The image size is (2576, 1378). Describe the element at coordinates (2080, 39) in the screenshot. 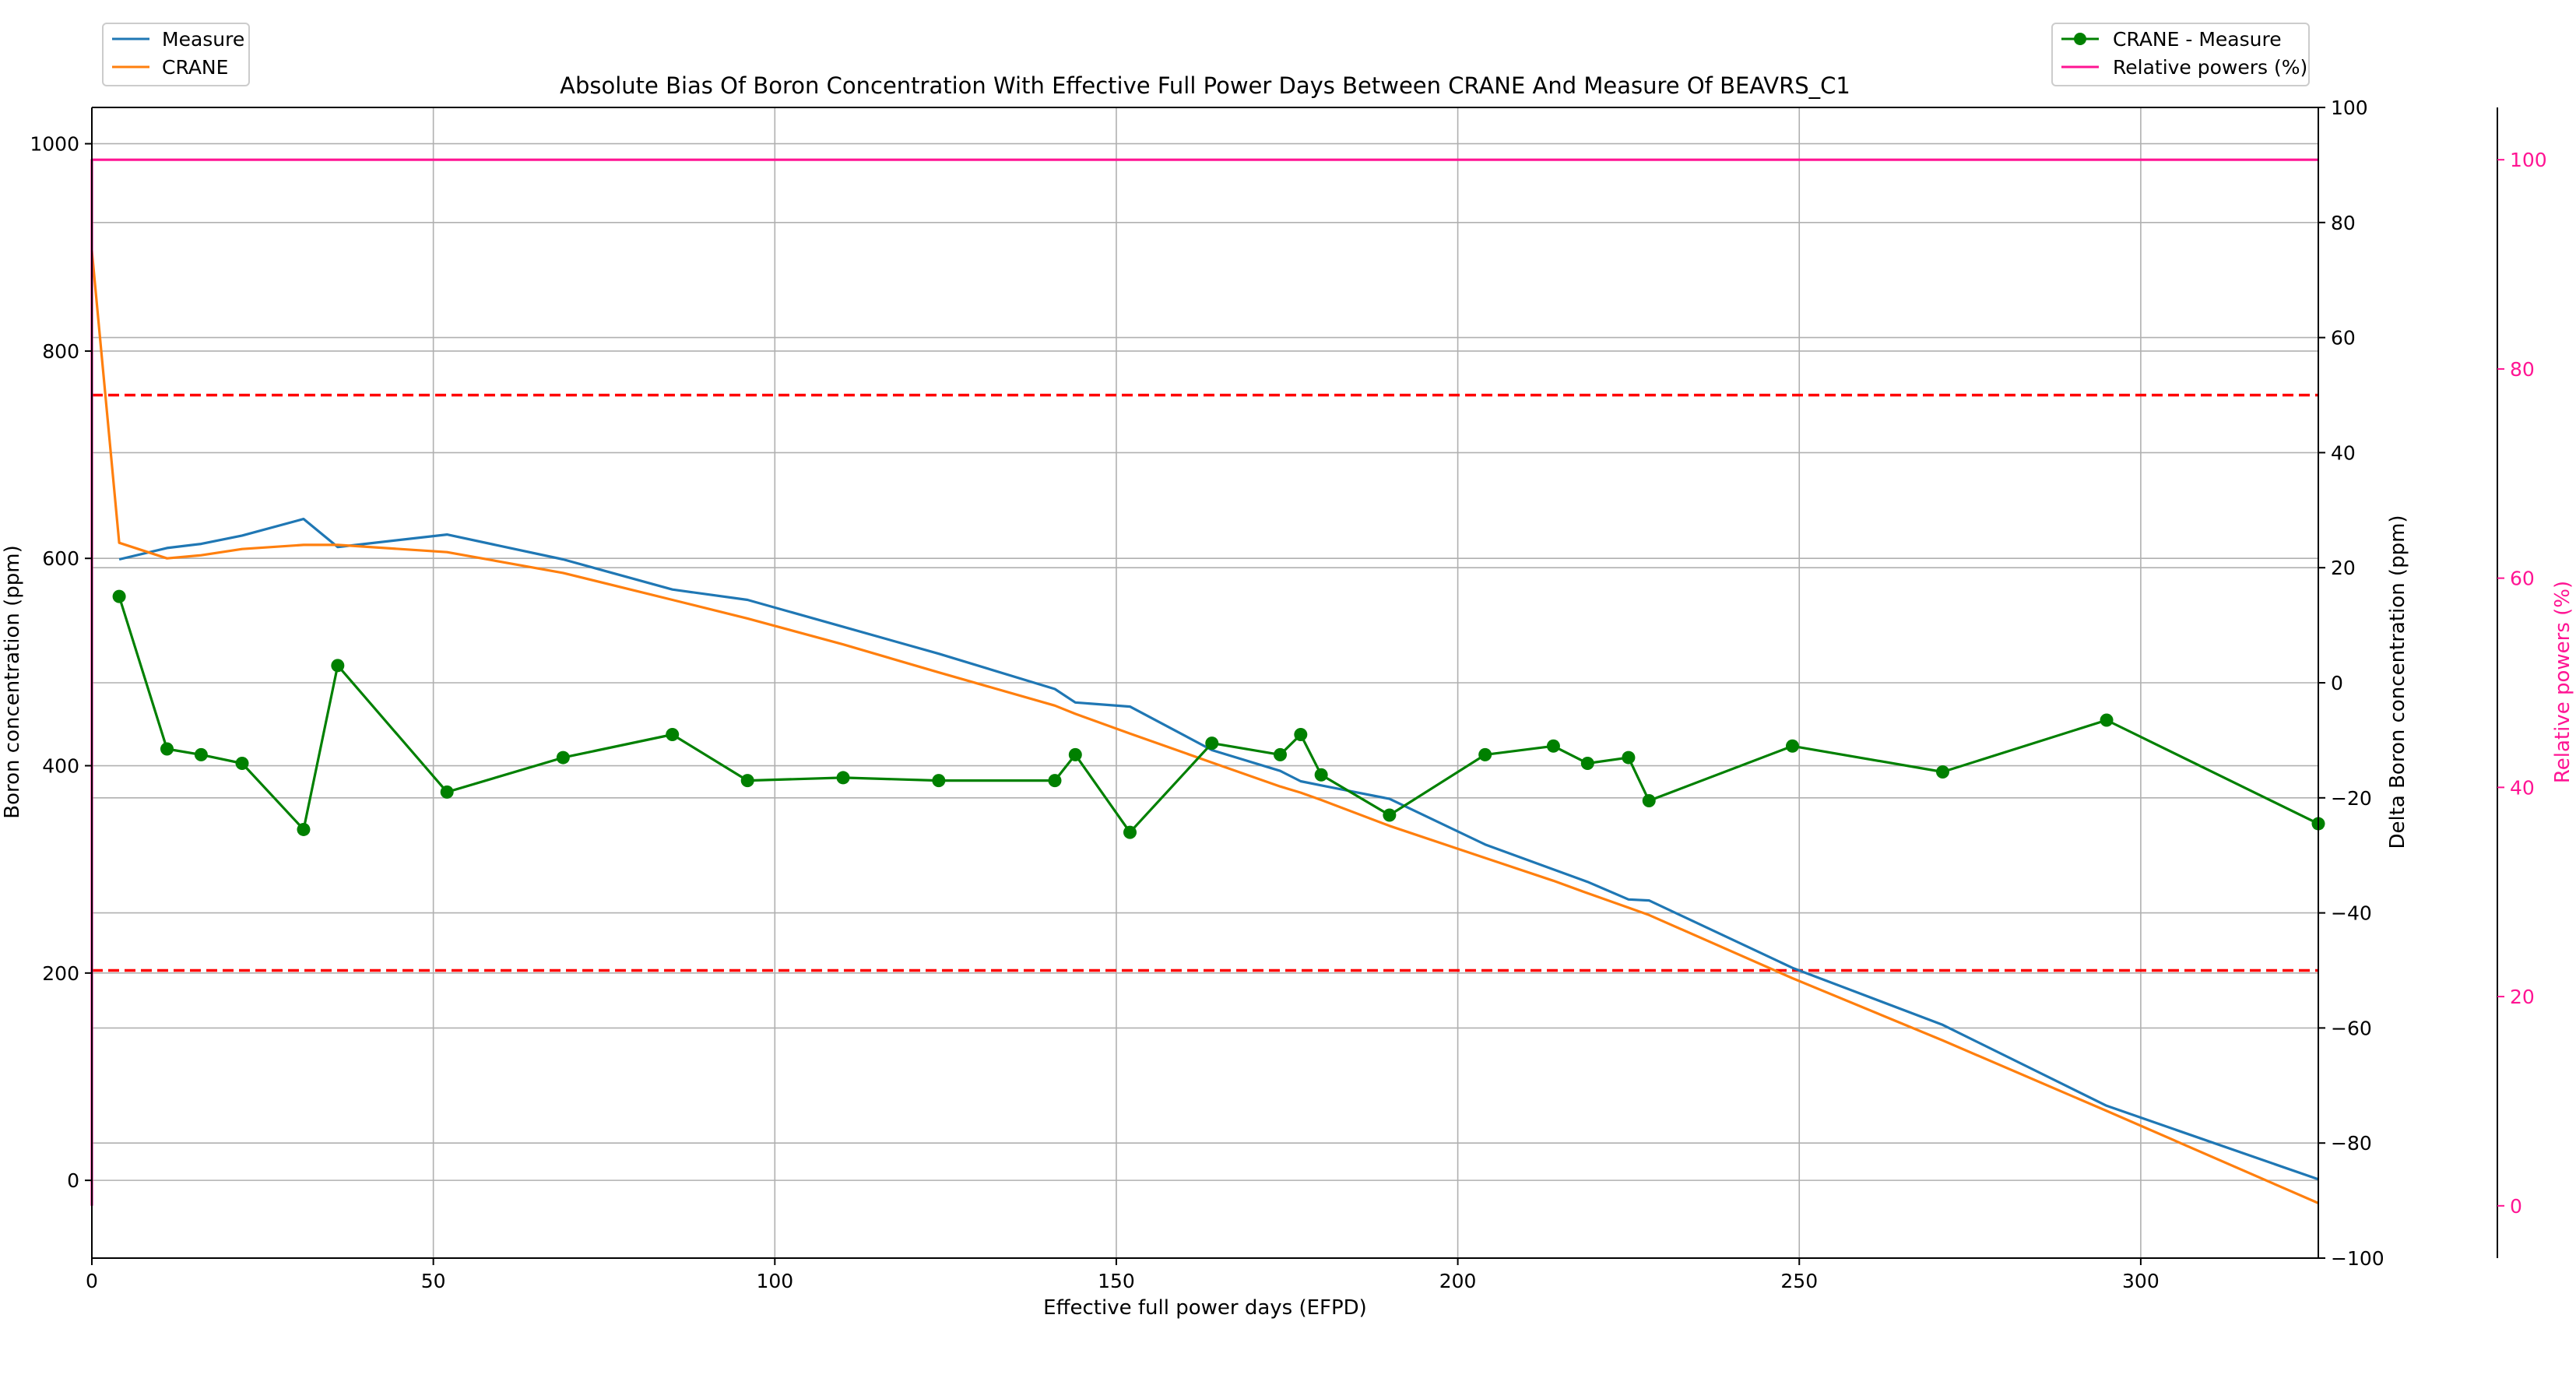

I see `legend-marker-crane-measure` at that location.